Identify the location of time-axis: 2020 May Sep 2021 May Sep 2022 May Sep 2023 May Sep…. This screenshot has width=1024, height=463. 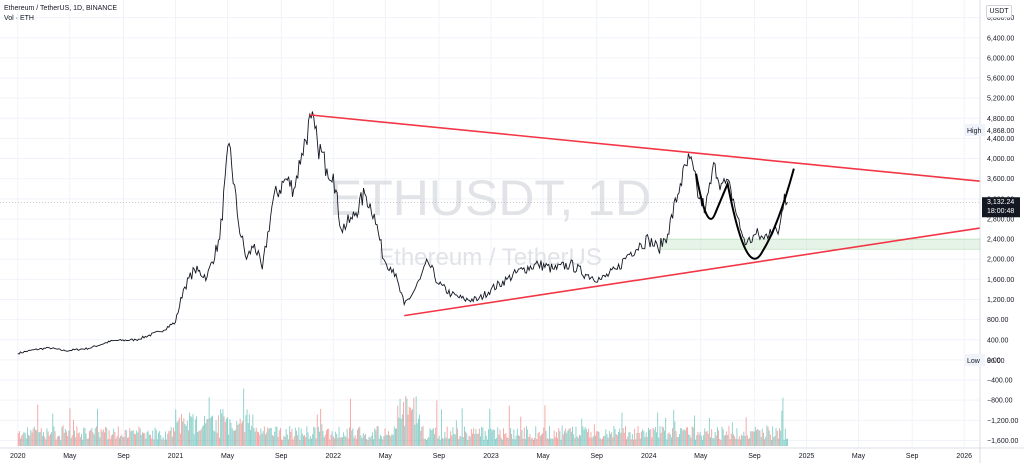
(512, 453).